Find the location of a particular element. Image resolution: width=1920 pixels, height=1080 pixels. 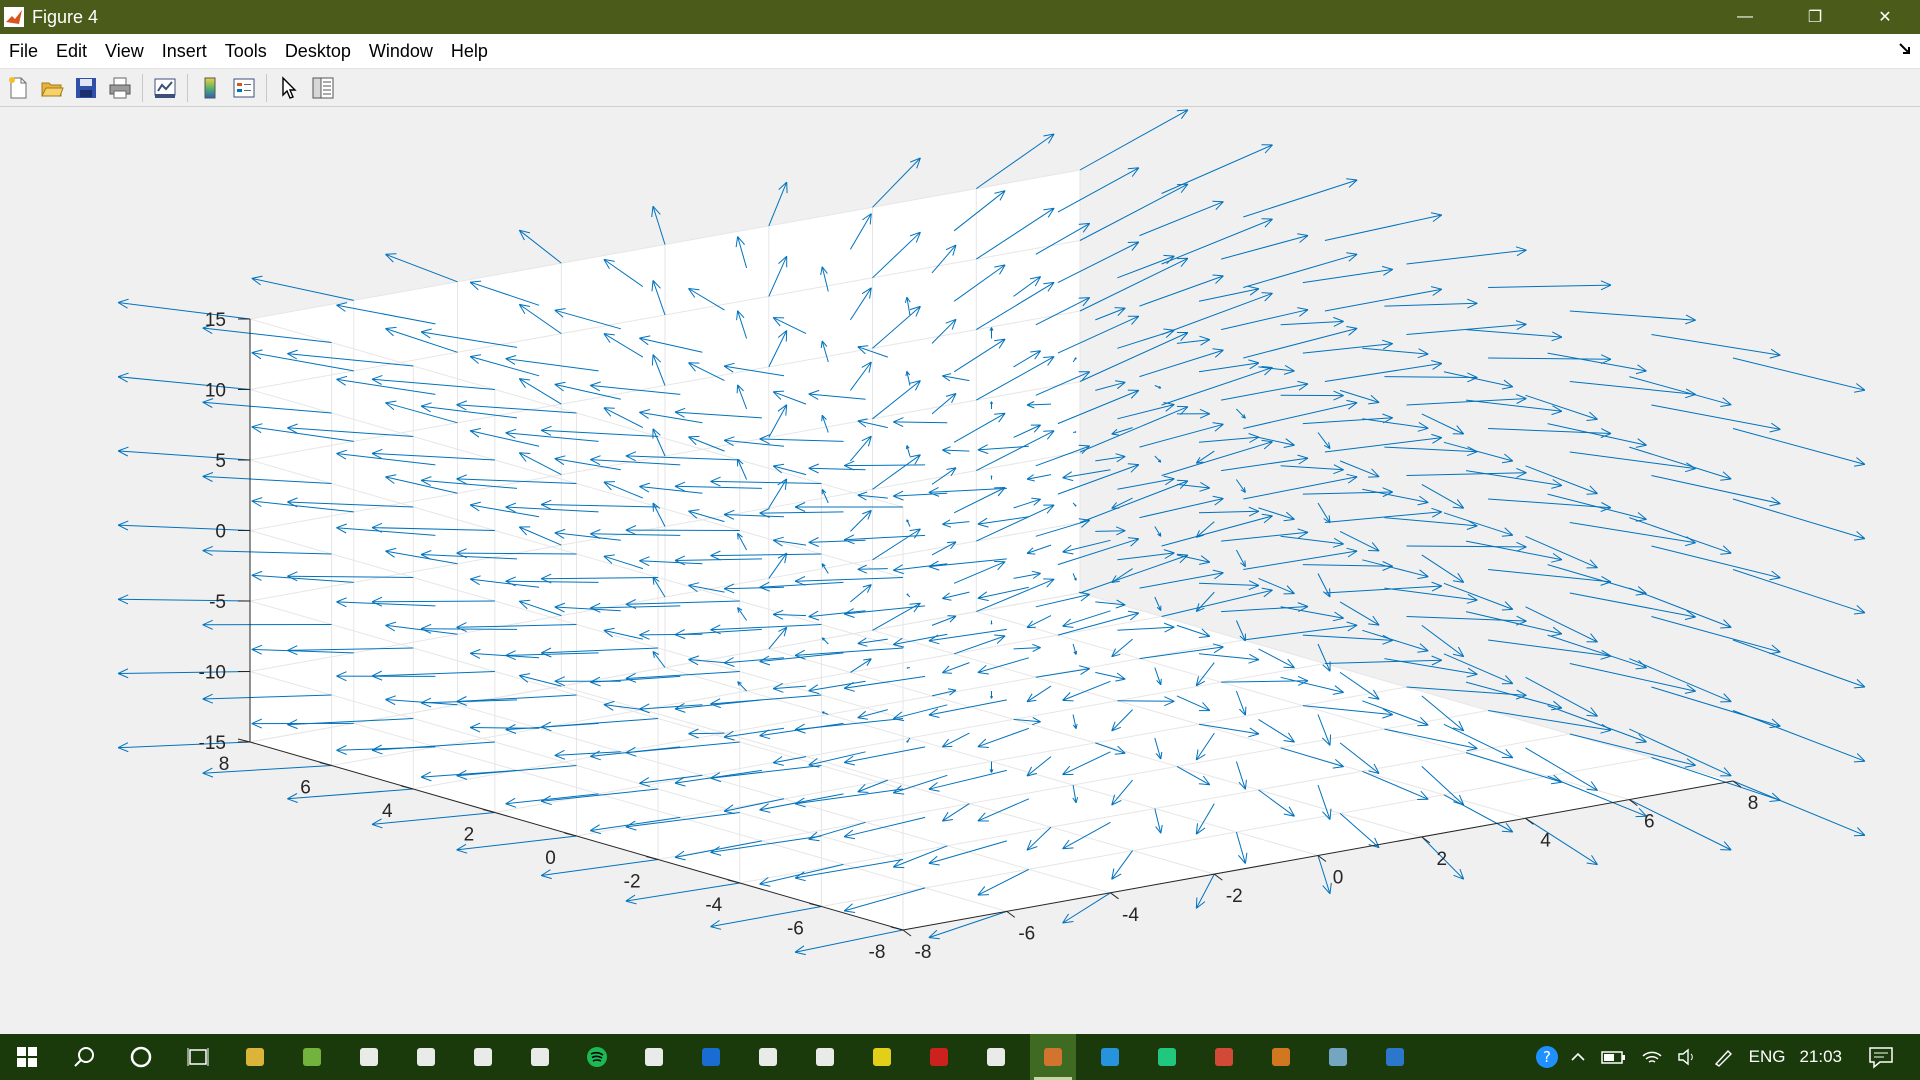

menu-desktop: Desktop is located at coordinates (317, 51).